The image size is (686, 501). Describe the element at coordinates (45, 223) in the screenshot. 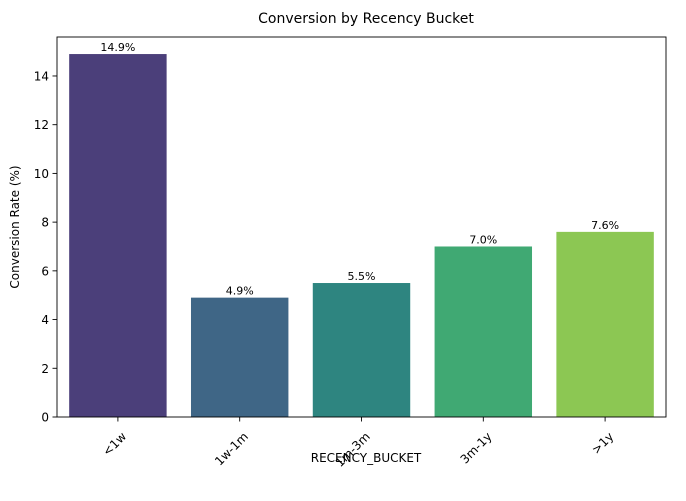

I see `y-tick-label: 8` at that location.